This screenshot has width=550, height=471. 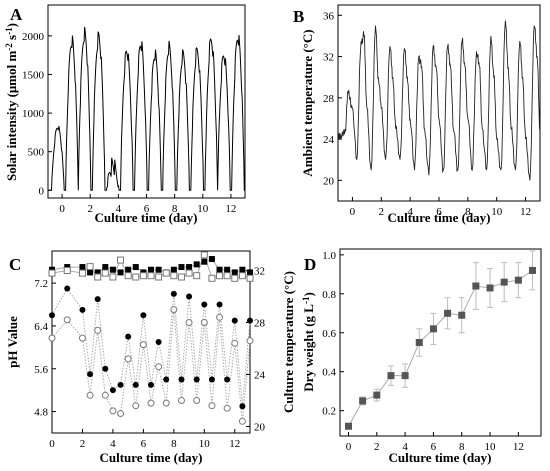 What do you see at coordinates (328, 58) in the screenshot?
I see `panel-b-ytick-label: 32` at bounding box center [328, 58].